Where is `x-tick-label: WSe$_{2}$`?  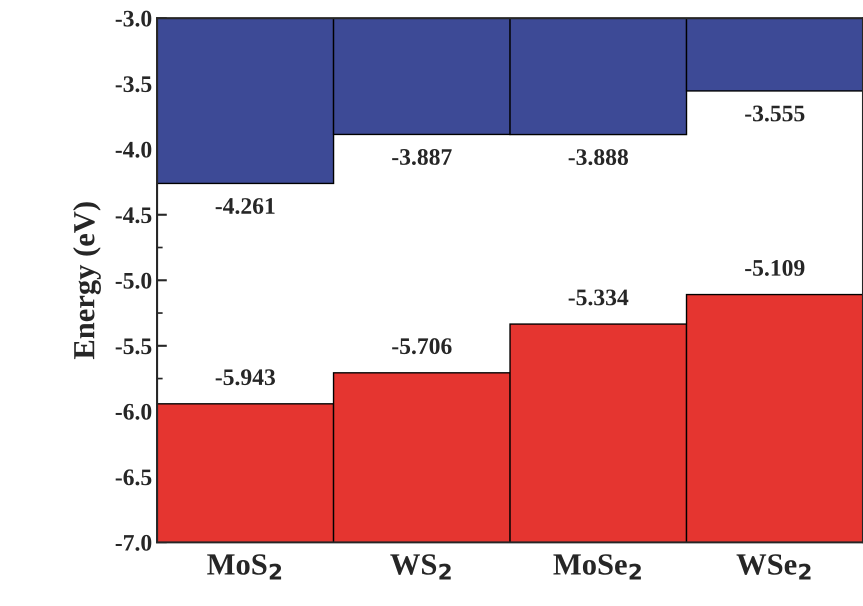 x-tick-label: WSe$_{2}$ is located at coordinates (773, 567).